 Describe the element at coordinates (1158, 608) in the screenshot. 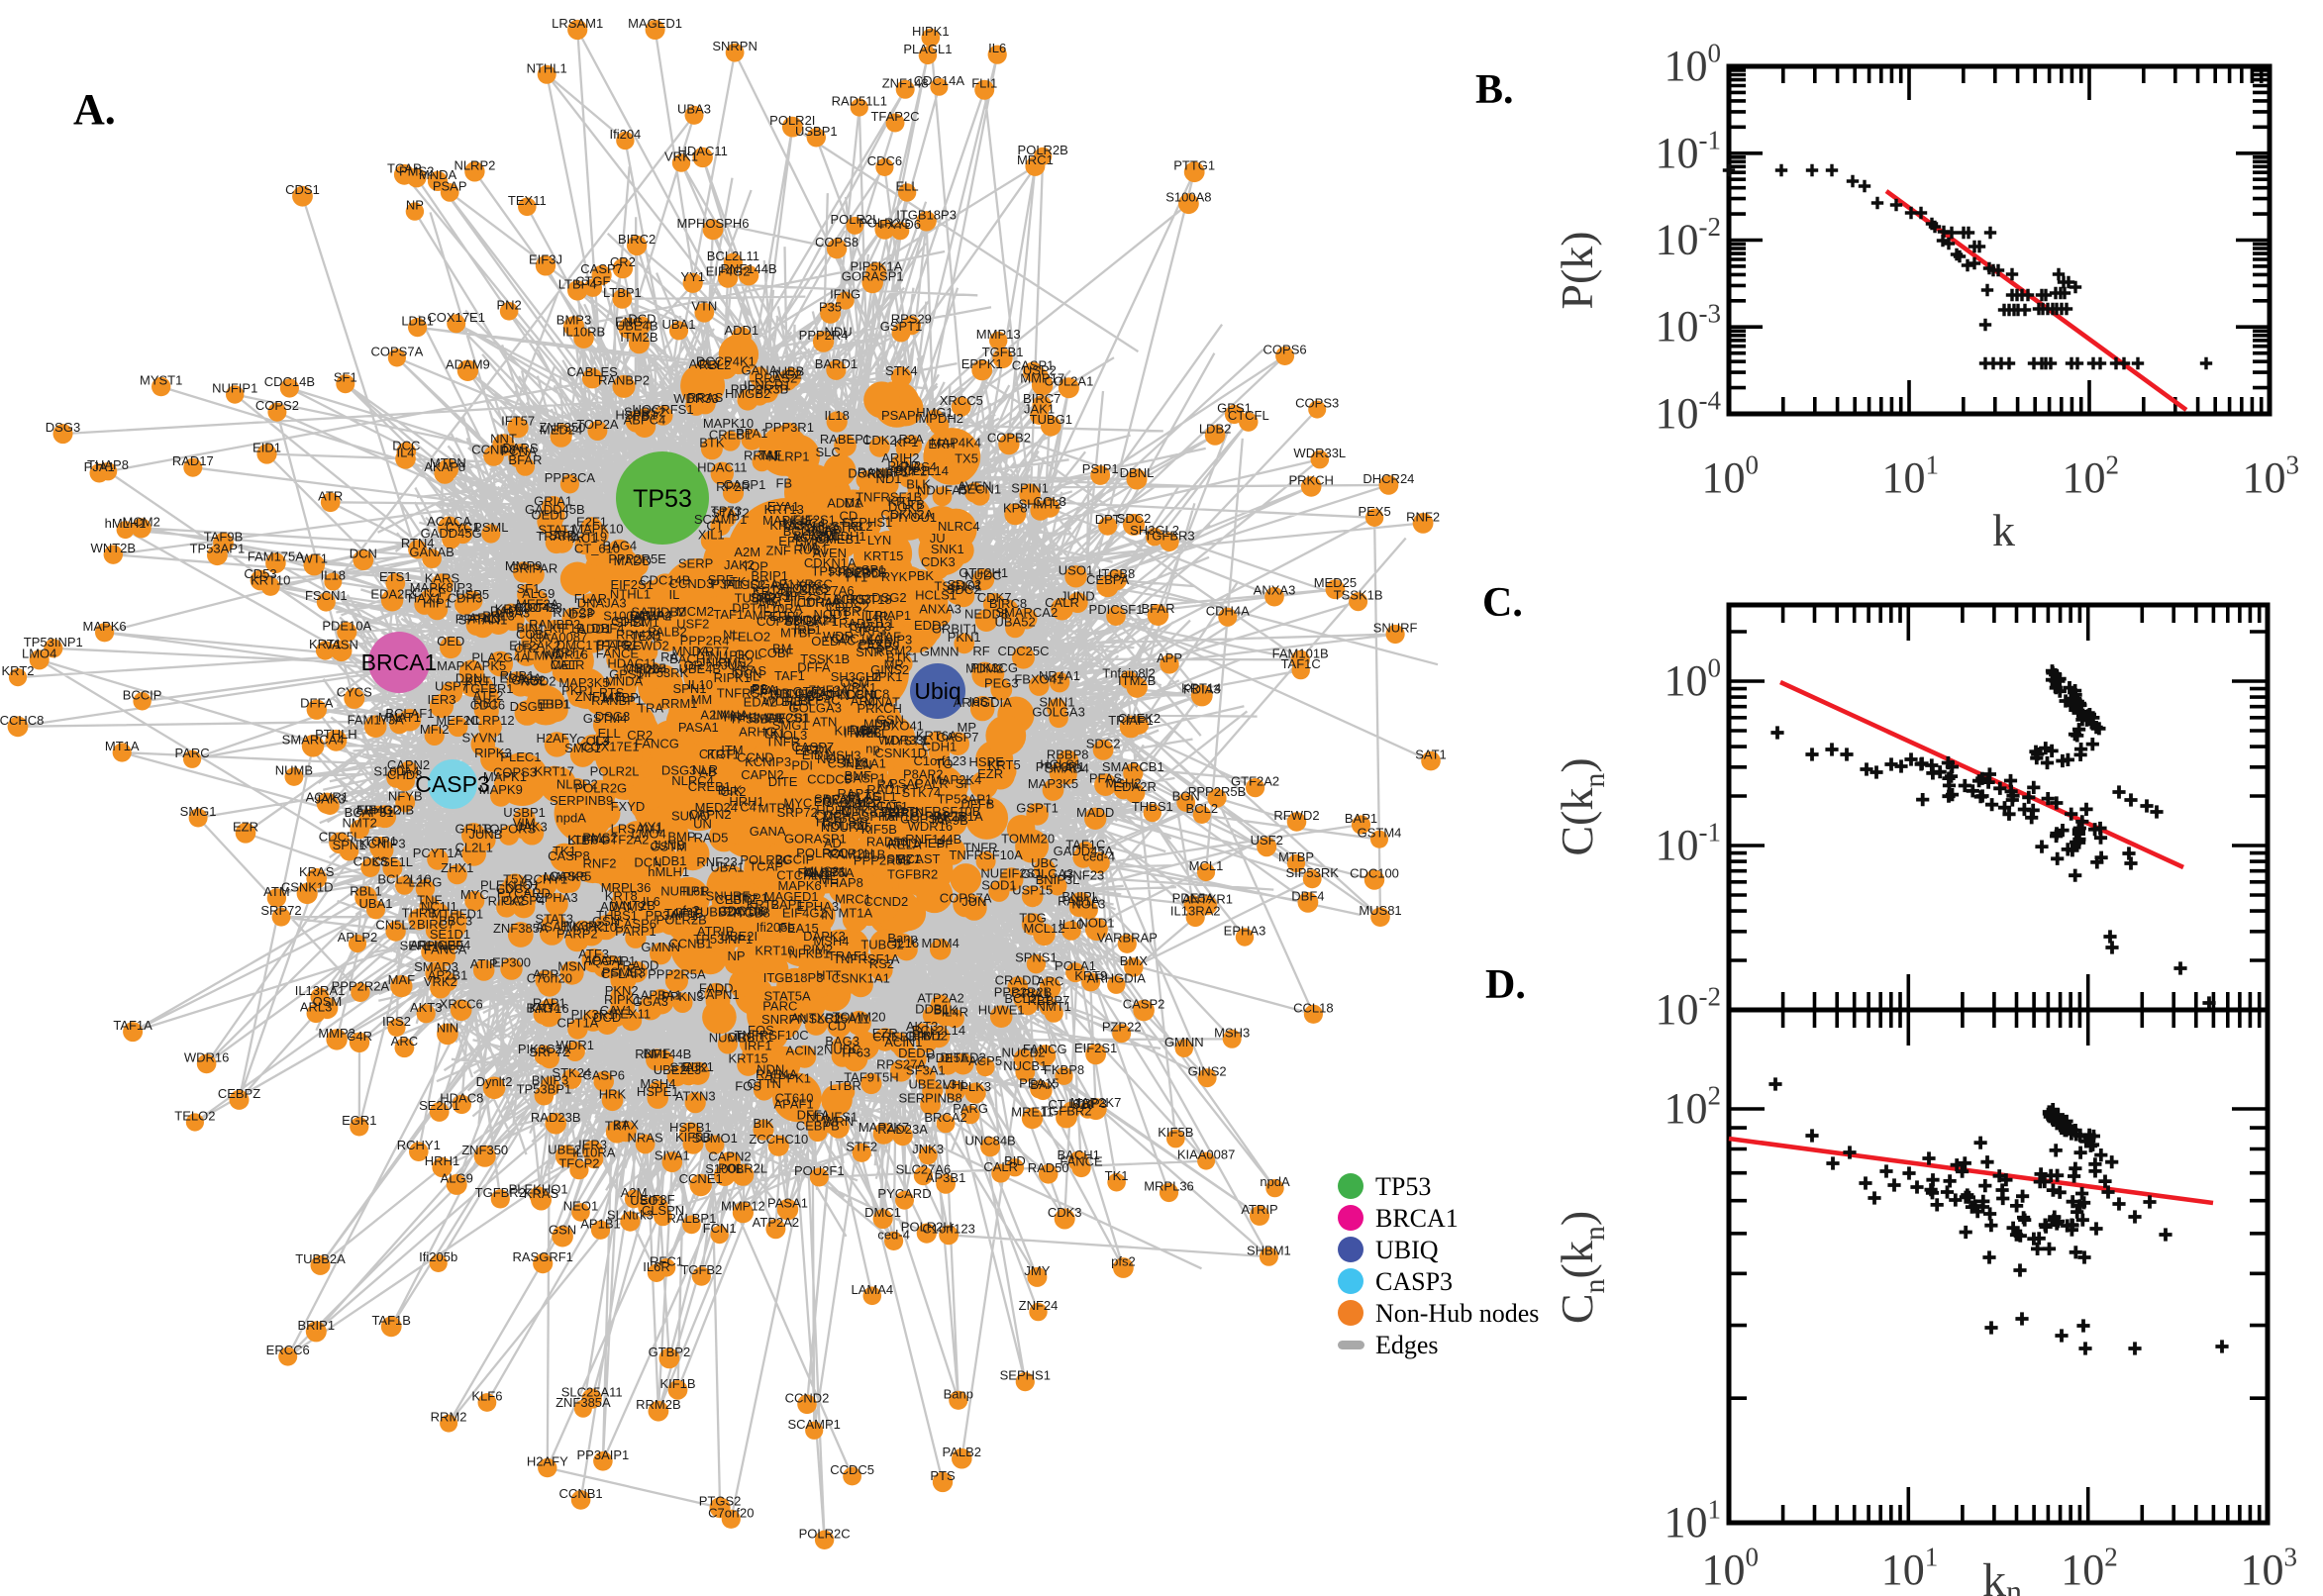

I see `svg-text: BFAR` at that location.